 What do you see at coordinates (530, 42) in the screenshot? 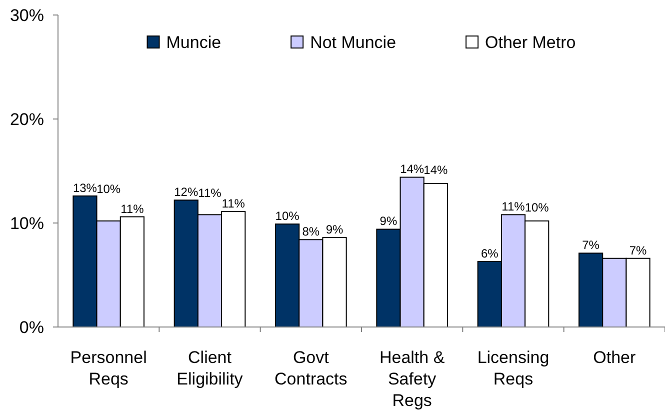
I see `legend-label: Other Metro` at bounding box center [530, 42].